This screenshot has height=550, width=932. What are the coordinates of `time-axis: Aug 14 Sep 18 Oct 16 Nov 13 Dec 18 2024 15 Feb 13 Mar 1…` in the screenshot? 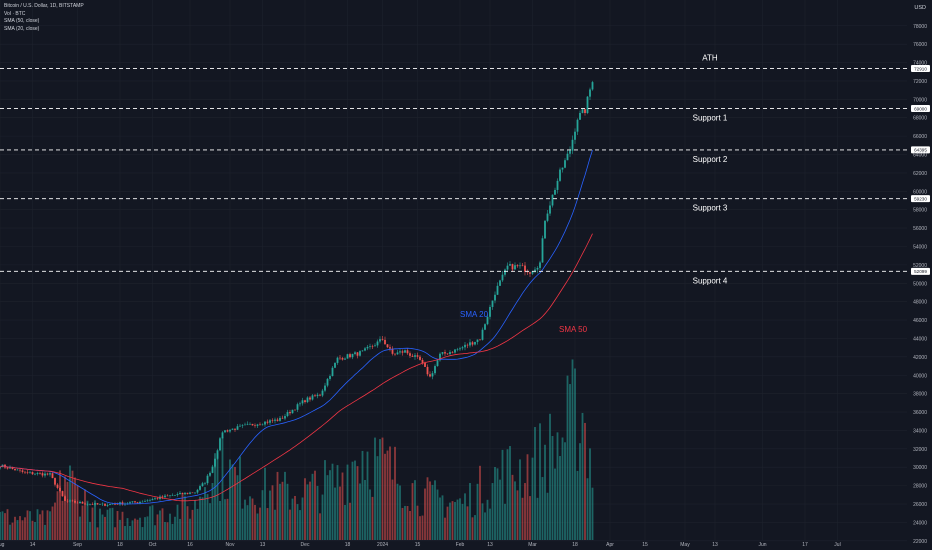 It's located at (420, 545).